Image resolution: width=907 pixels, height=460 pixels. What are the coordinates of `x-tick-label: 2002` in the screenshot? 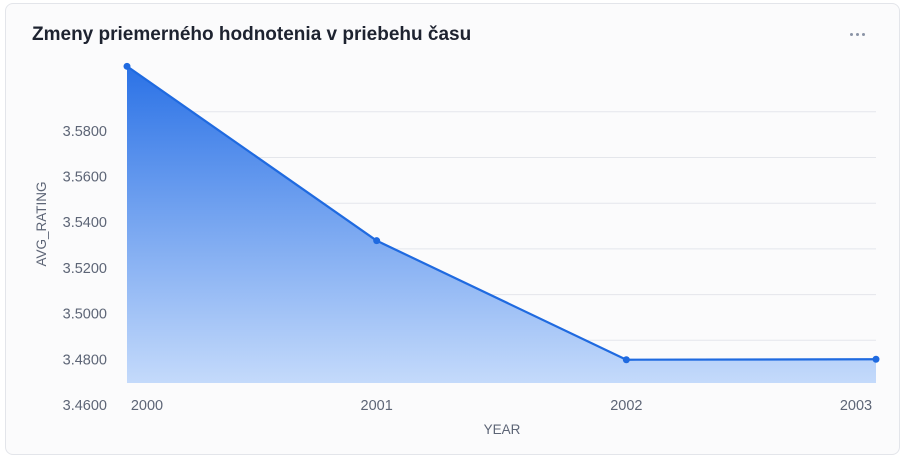 It's located at (626, 406).